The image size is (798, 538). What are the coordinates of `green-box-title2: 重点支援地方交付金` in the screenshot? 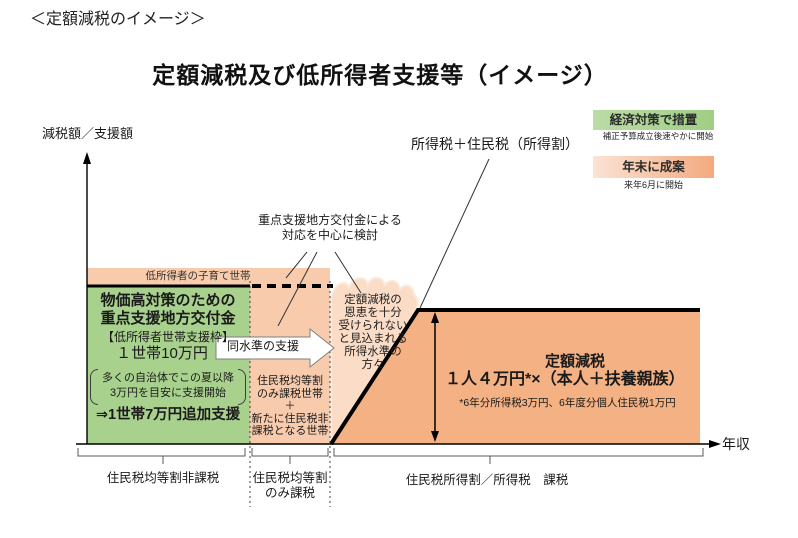 It's located at (168, 318).